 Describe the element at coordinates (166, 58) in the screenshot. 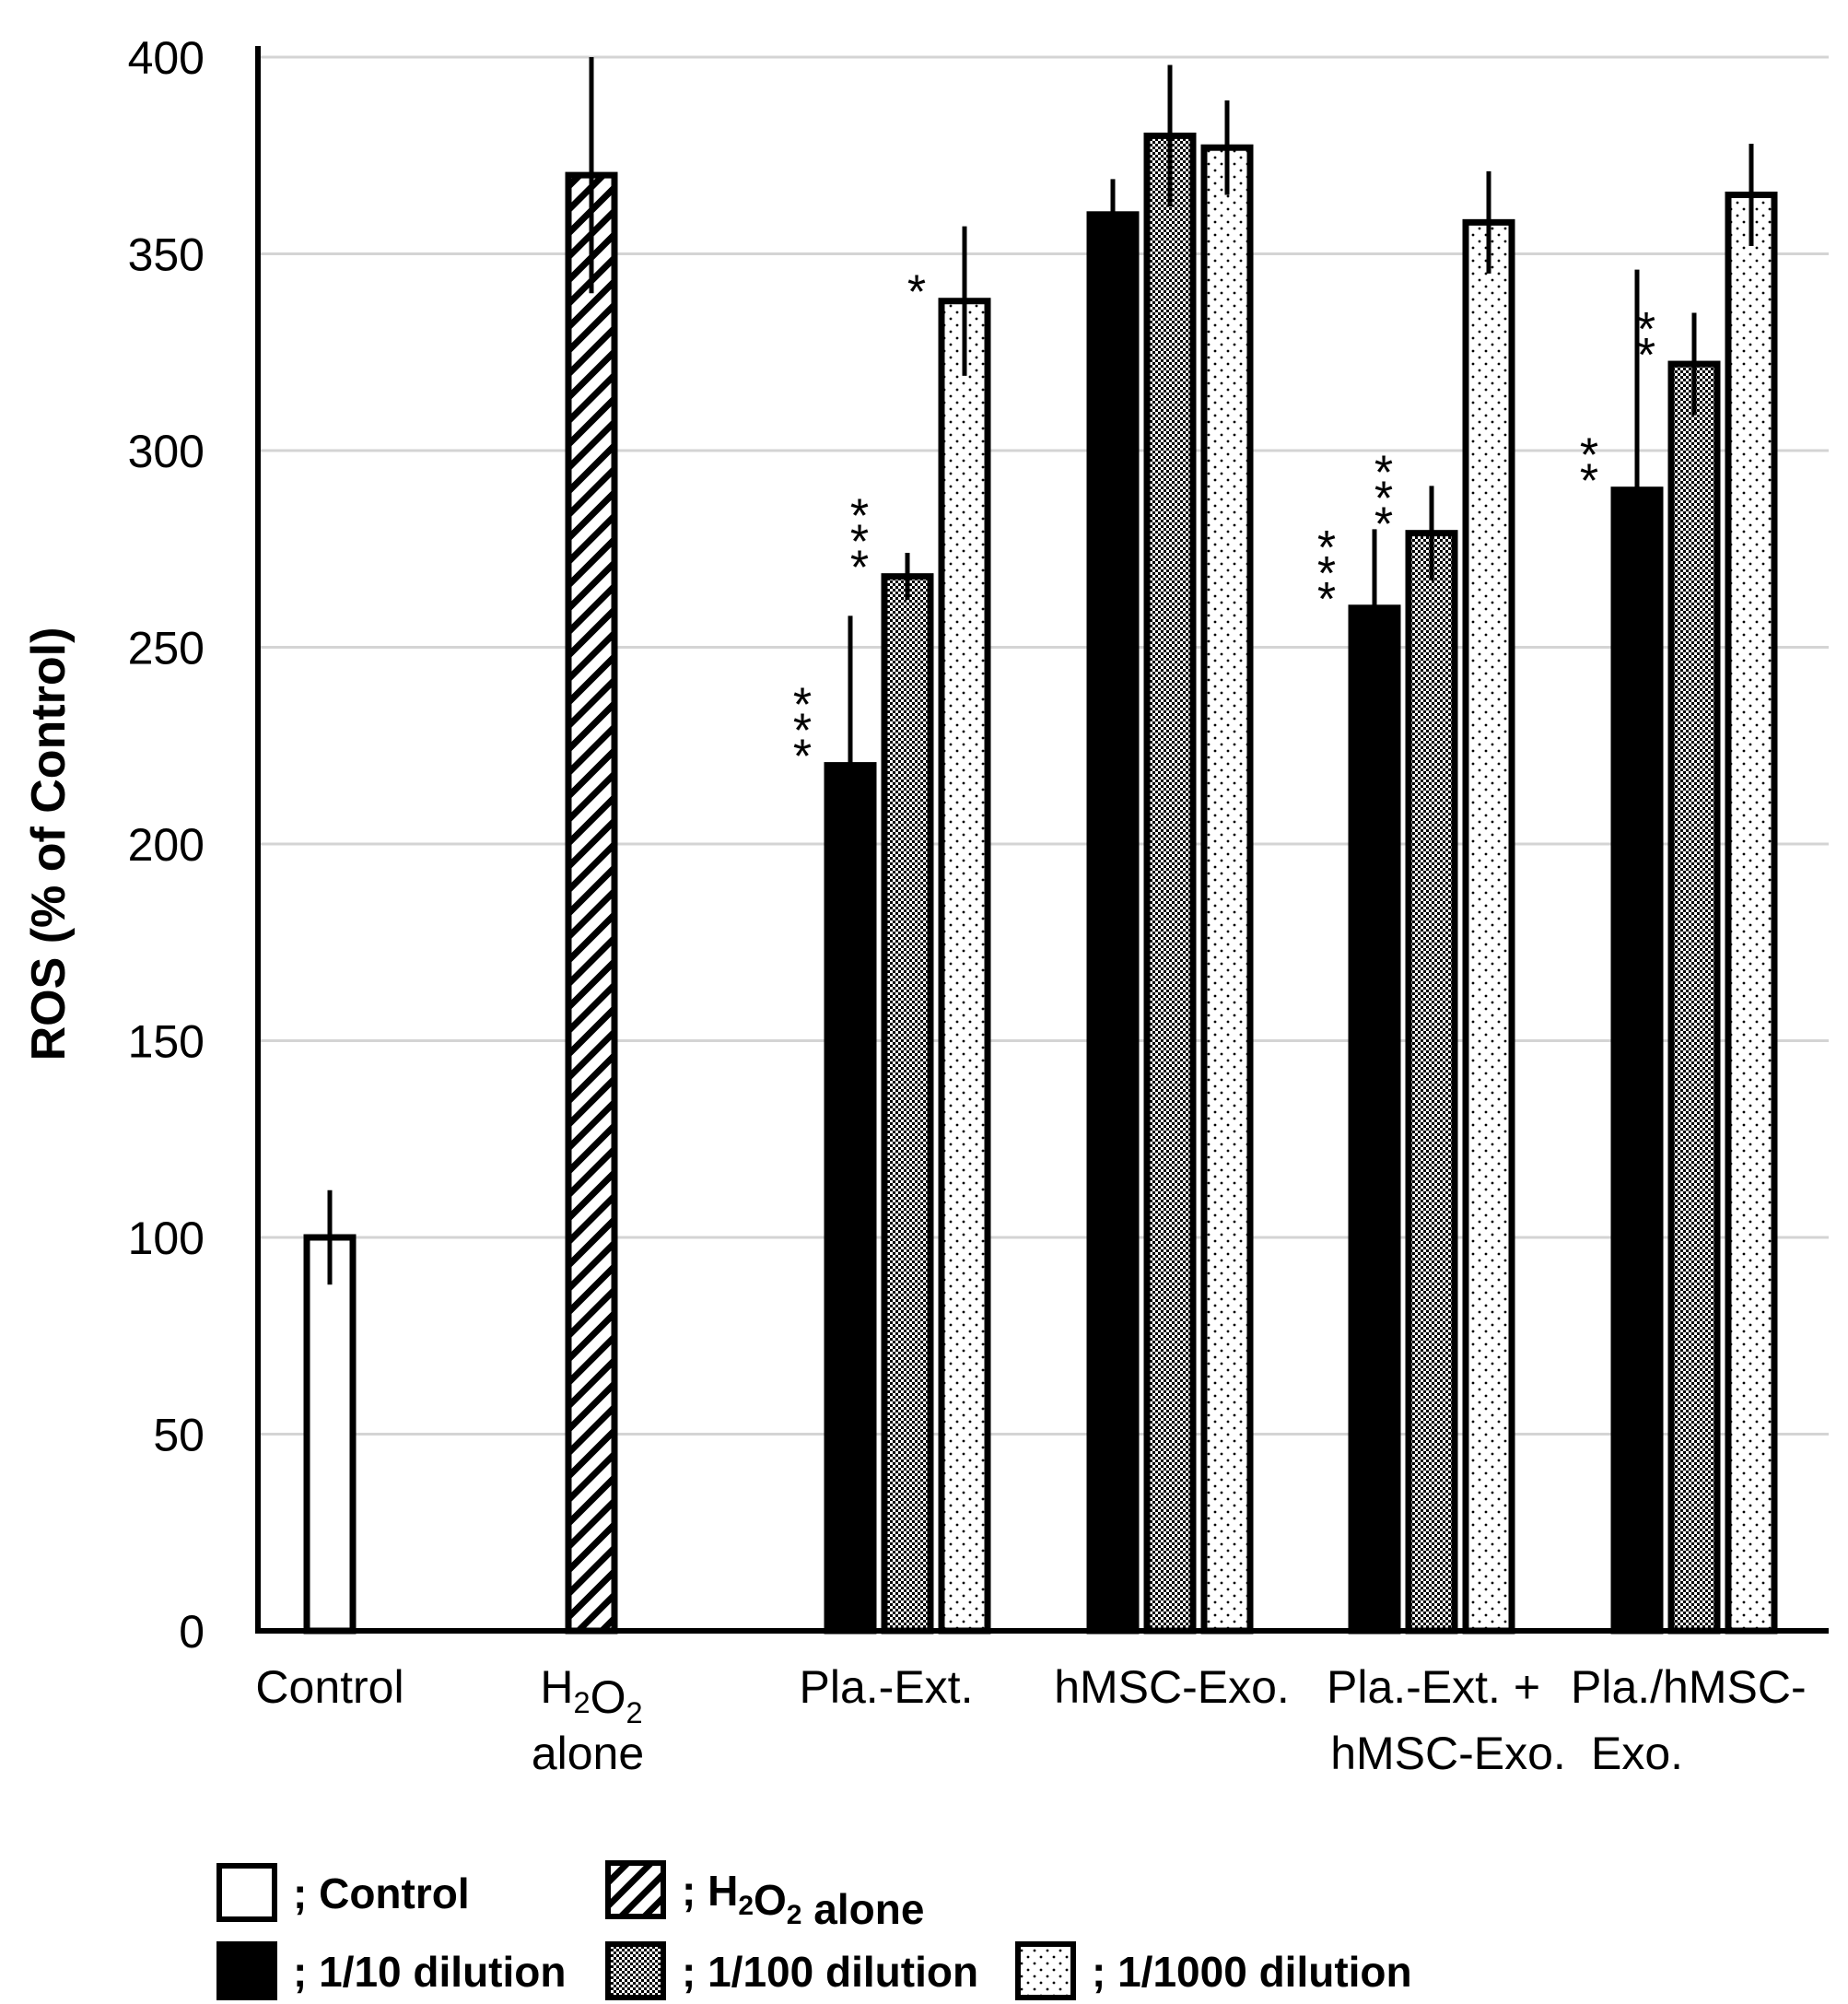

I see `y-tick-label-400: 400` at that location.